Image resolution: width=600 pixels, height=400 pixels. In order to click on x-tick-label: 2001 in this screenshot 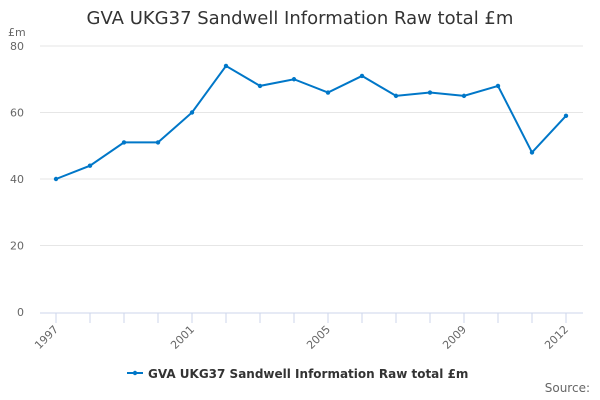, I will do `click(182, 337)`.